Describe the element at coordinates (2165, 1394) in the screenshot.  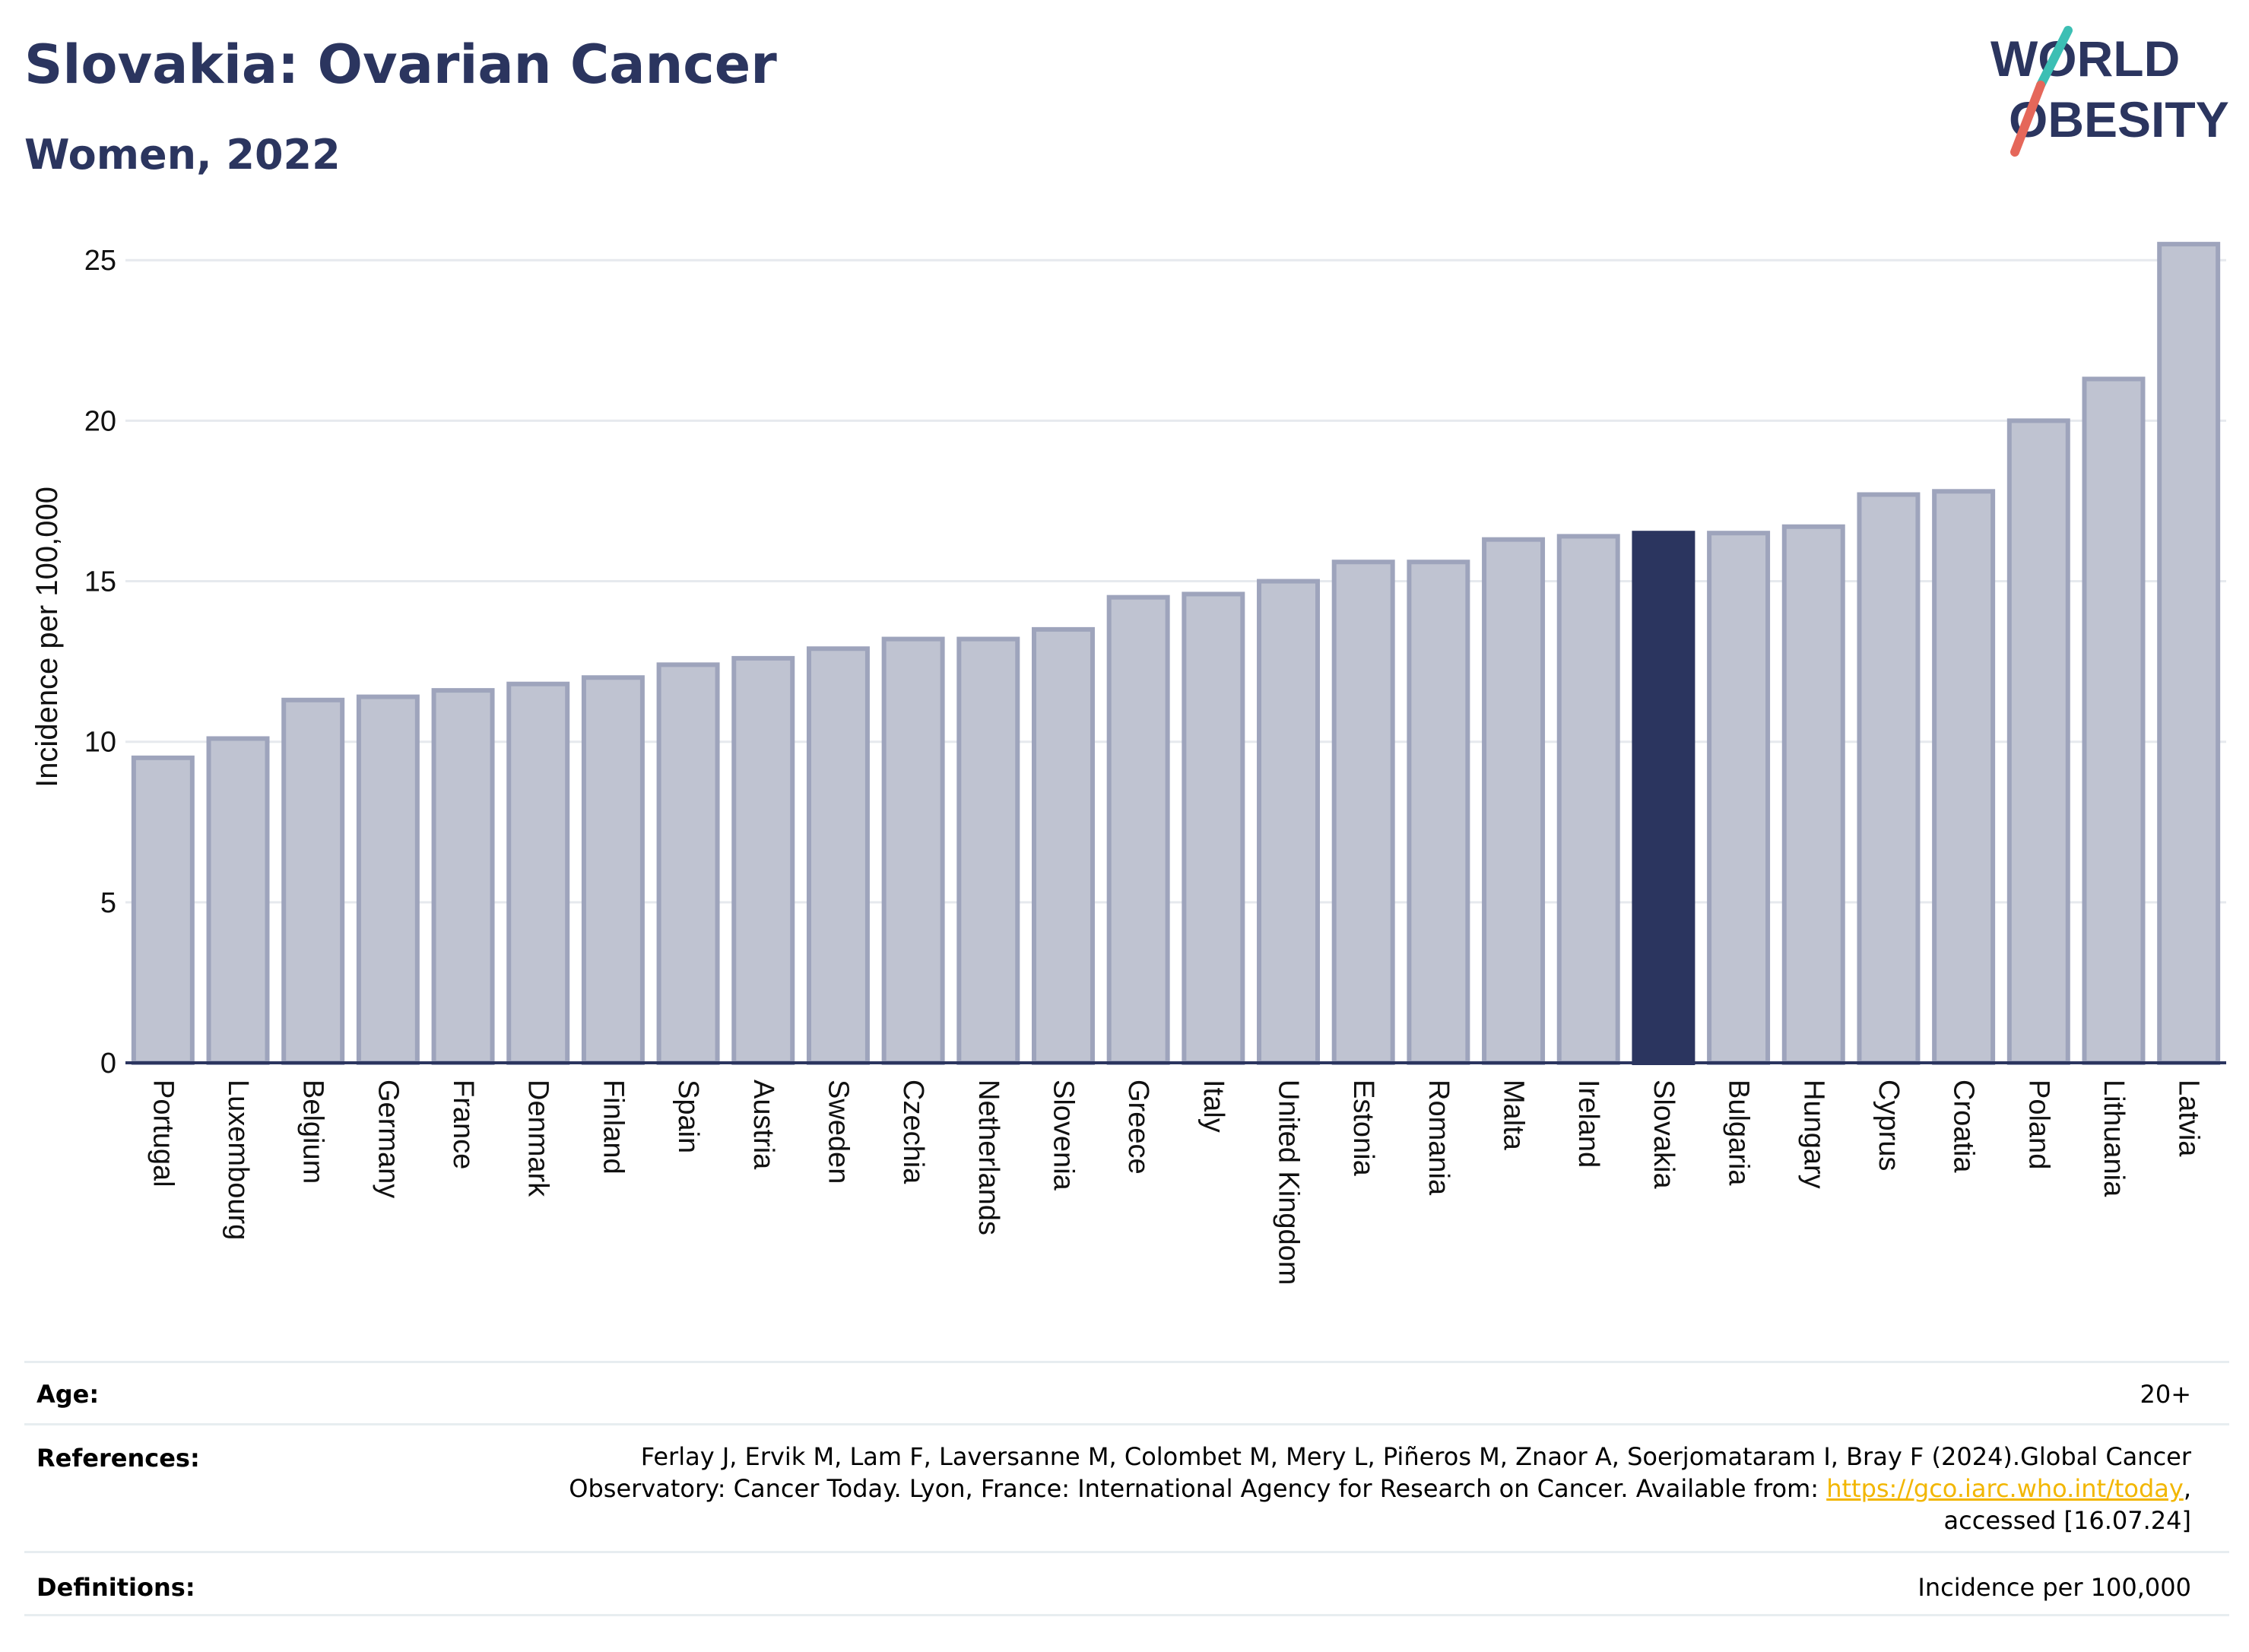
I see `age-value: 20+` at that location.